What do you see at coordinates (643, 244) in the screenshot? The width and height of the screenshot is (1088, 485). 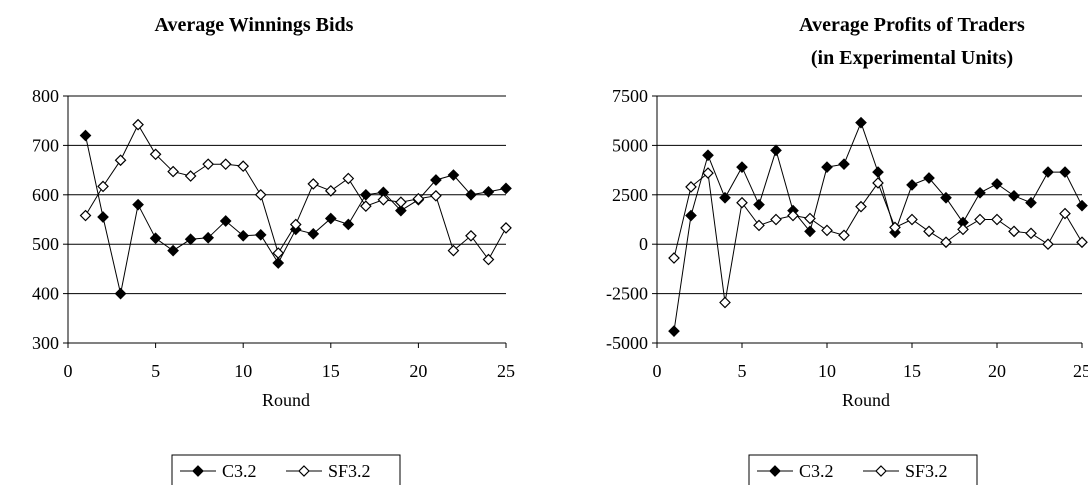 I see `y-tick-label: 0` at bounding box center [643, 244].